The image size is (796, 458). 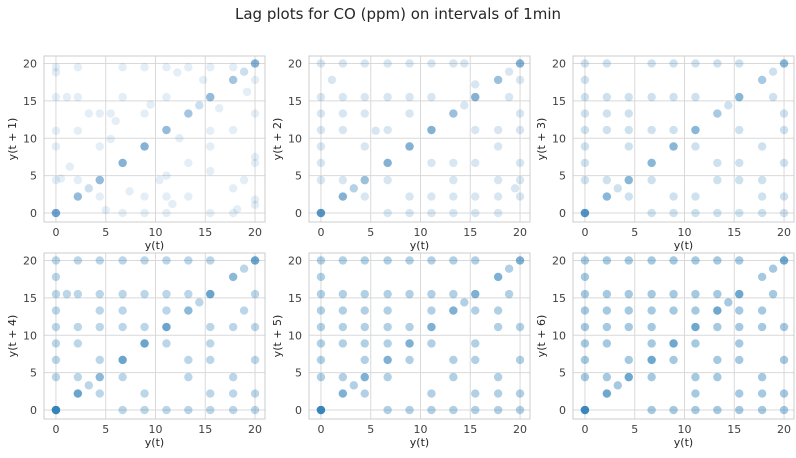 What do you see at coordinates (105, 429) in the screenshot?
I see `x-tick-label: 5` at bounding box center [105, 429].